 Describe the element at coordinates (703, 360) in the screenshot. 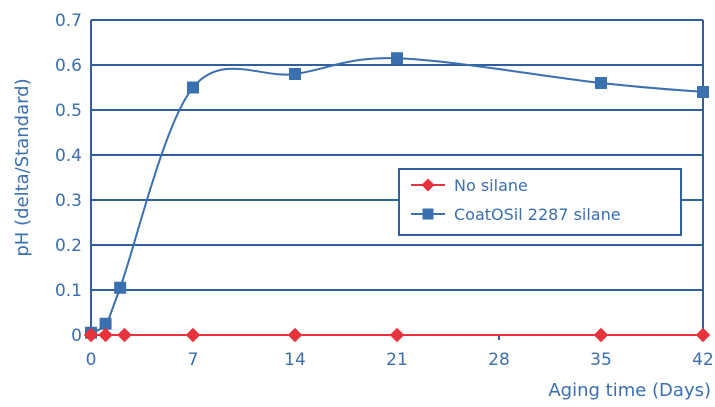

I see `x-tick-label: 42` at that location.